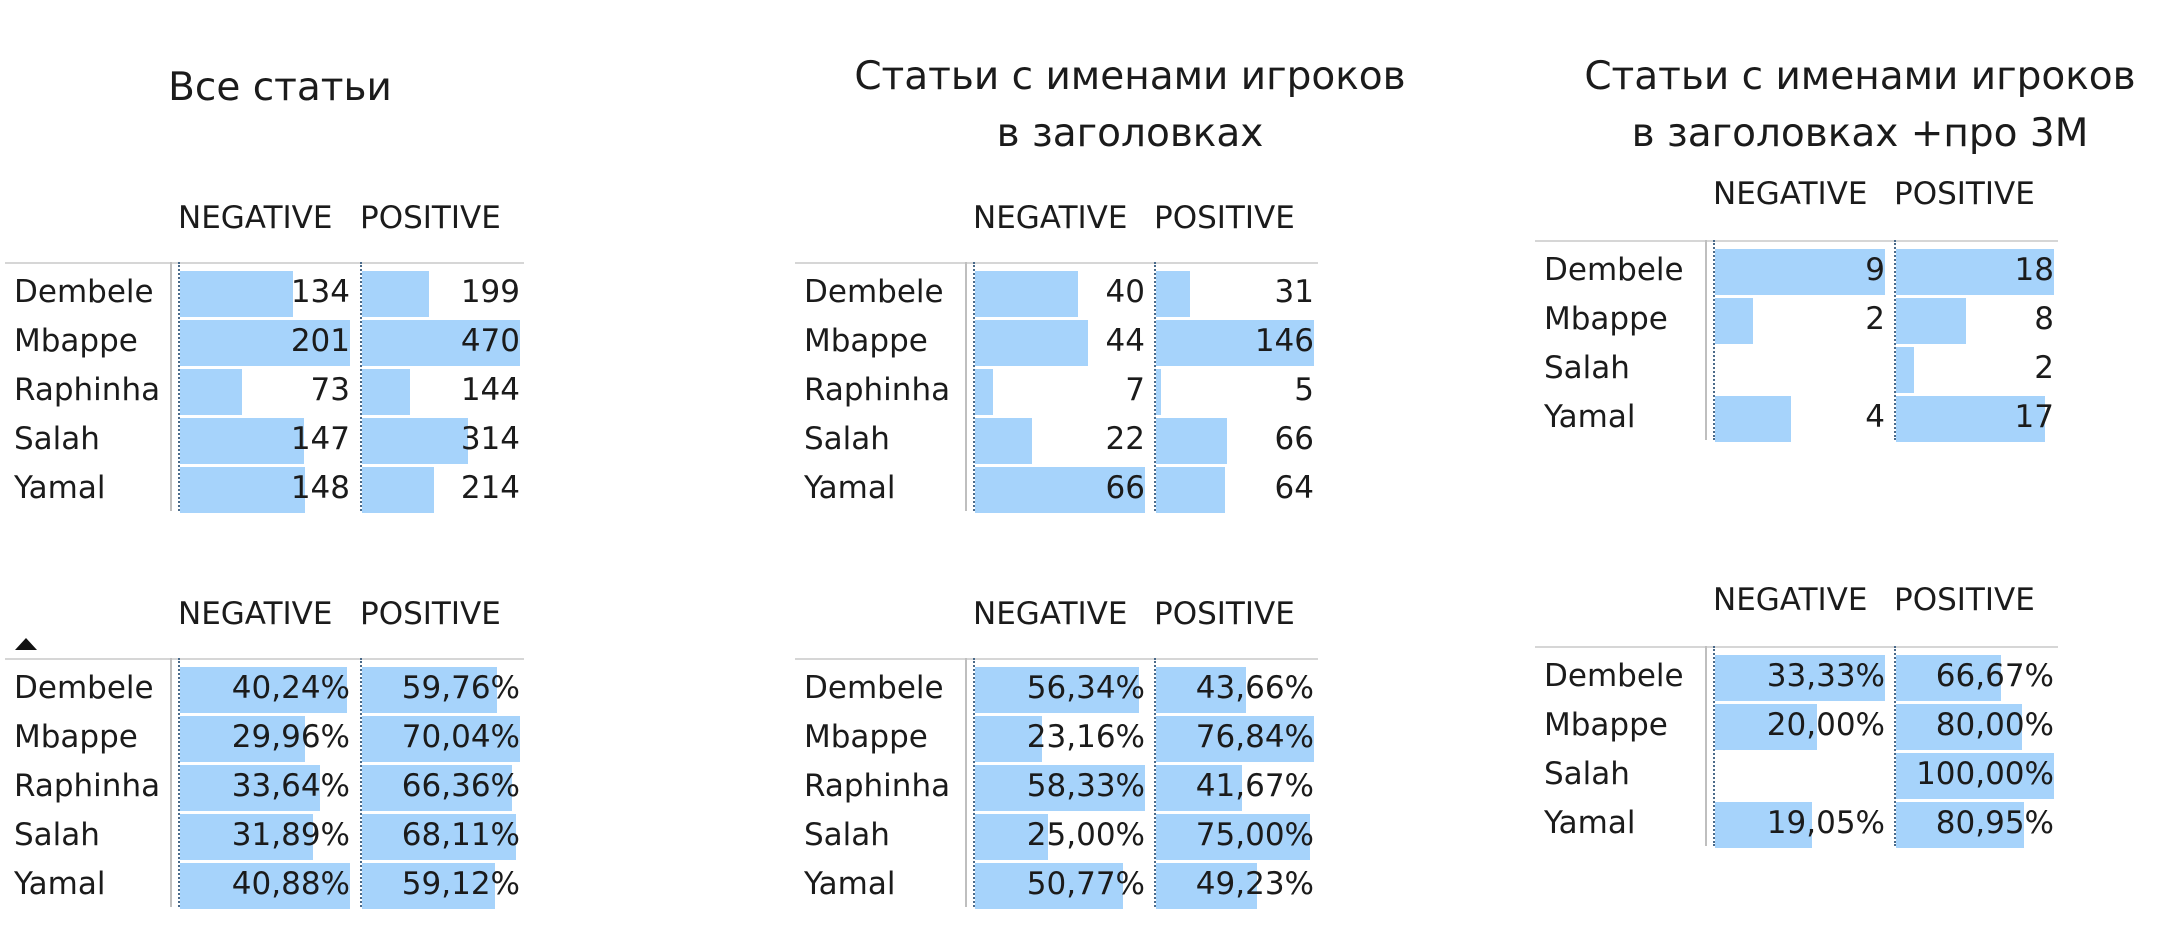 This screenshot has height=937, width=2165. Describe the element at coordinates (1964, 194) in the screenshot. I see `table-names3m-count-header-positive: POSITIVE` at that location.